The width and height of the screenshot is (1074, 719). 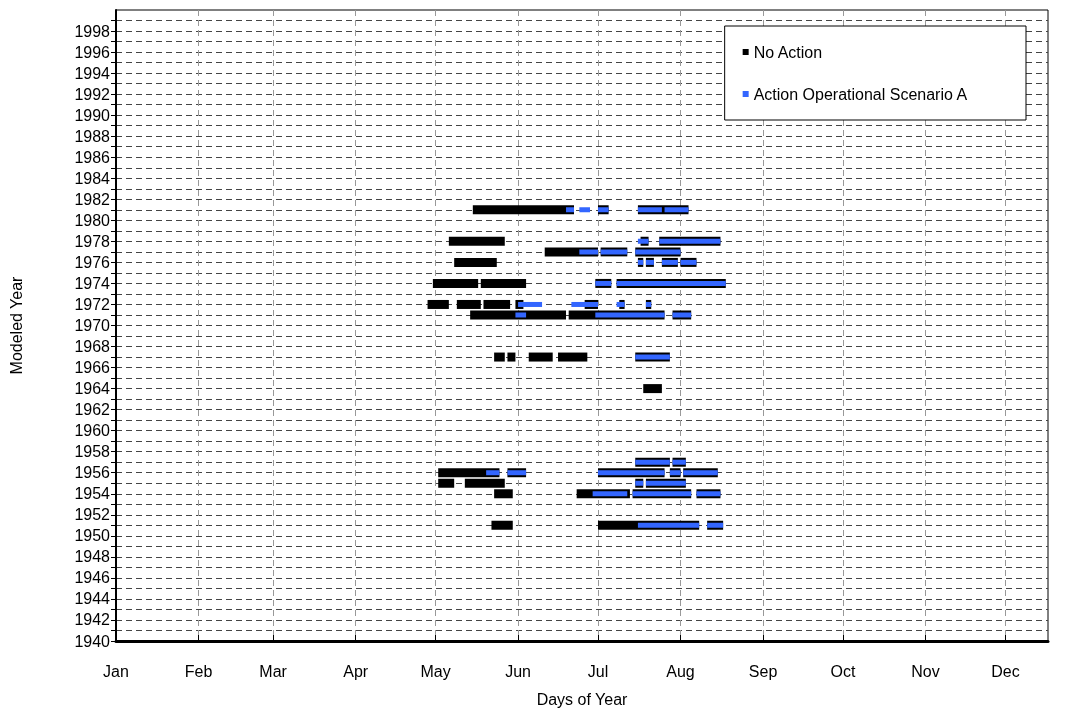 What do you see at coordinates (92, 515) in the screenshot?
I see `y-tick-label: 1952` at bounding box center [92, 515].